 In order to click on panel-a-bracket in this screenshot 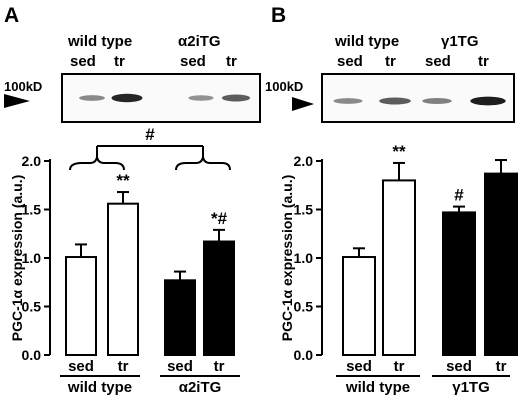, I will do `click(150, 158)`.